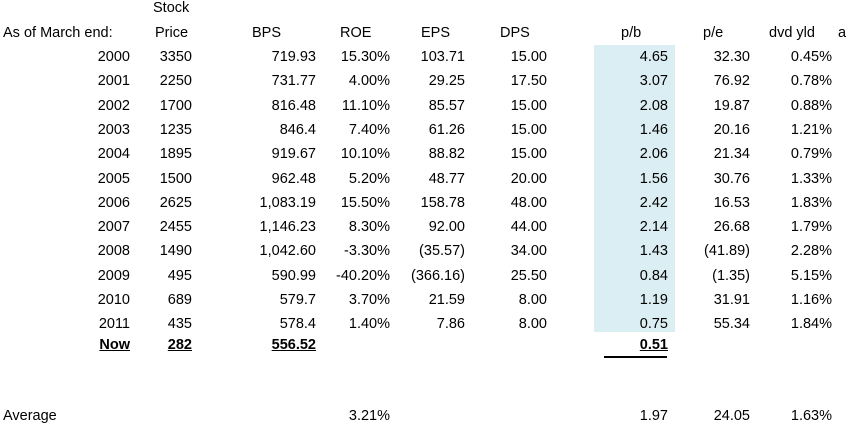 The width and height of the screenshot is (847, 442). I want to click on table-cell: 15.50%, so click(365, 202).